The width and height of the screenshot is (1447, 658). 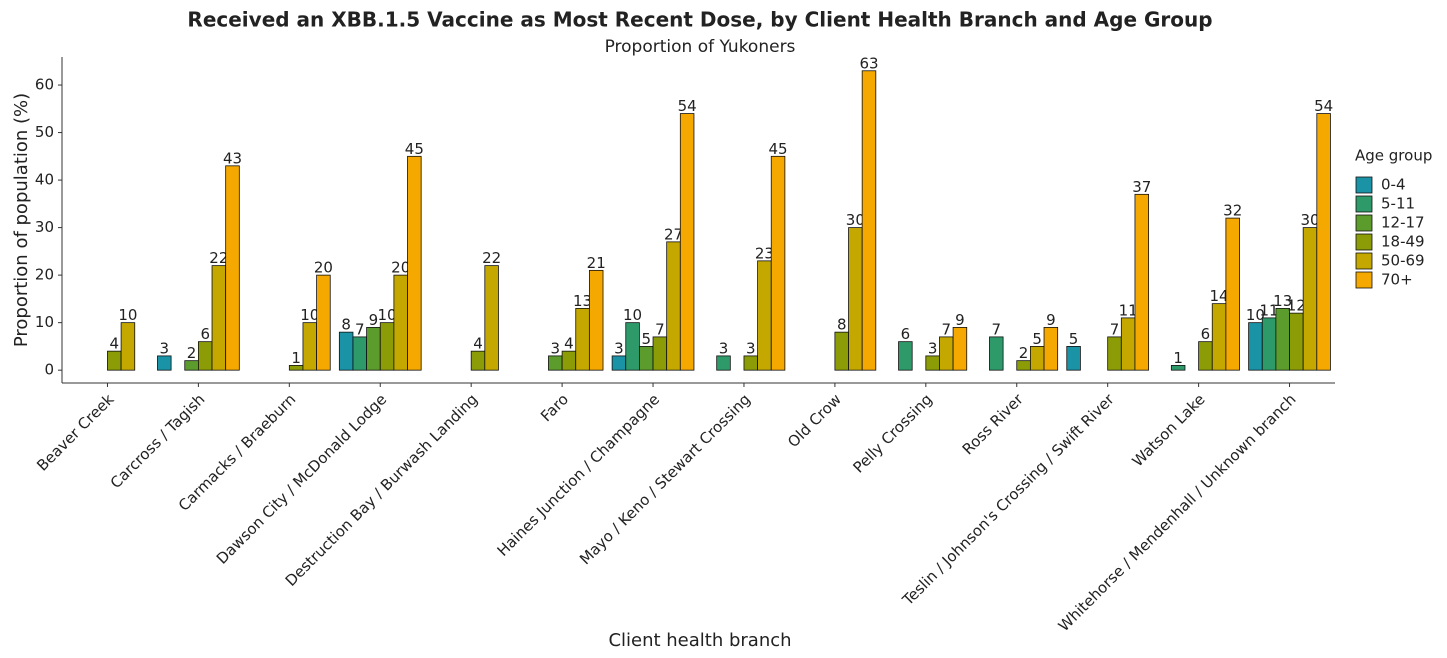 What do you see at coordinates (75, 432) in the screenshot?
I see `x-tick-label: Beaver Creek` at bounding box center [75, 432].